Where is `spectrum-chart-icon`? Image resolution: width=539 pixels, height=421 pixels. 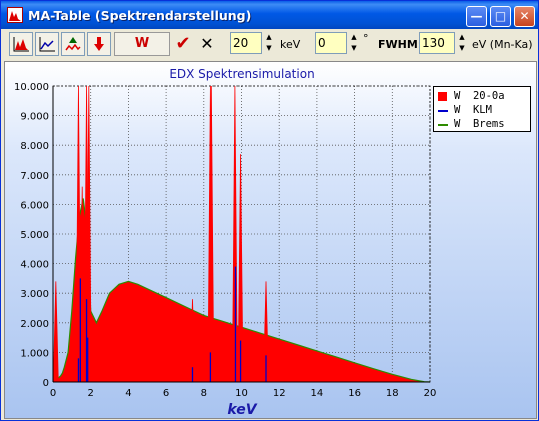
spectrum-chart-icon is located at coordinates (21, 44).